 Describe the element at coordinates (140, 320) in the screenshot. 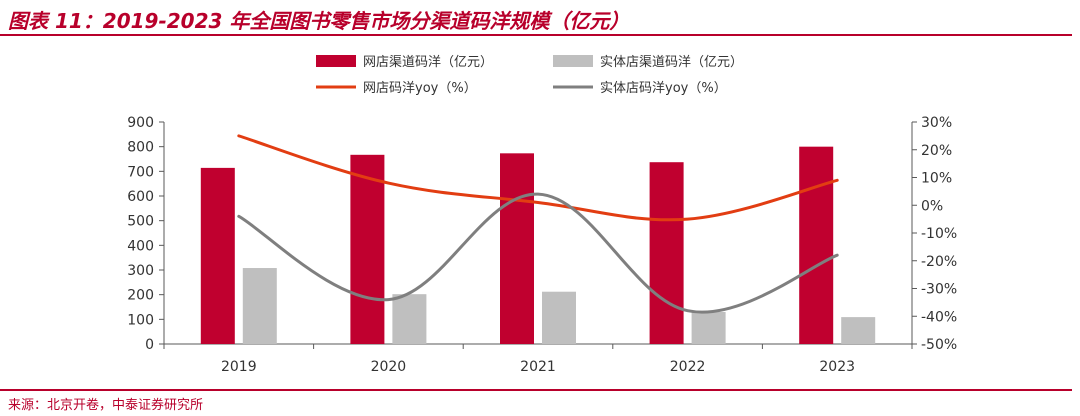

I see `y-left-tick-label: 100` at that location.